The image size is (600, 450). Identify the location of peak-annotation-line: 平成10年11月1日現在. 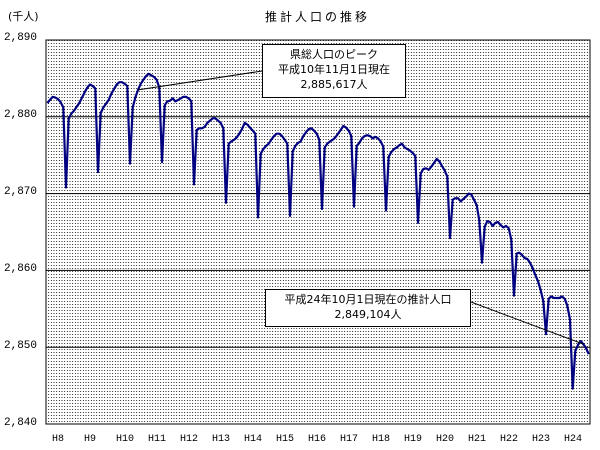
(334, 69).